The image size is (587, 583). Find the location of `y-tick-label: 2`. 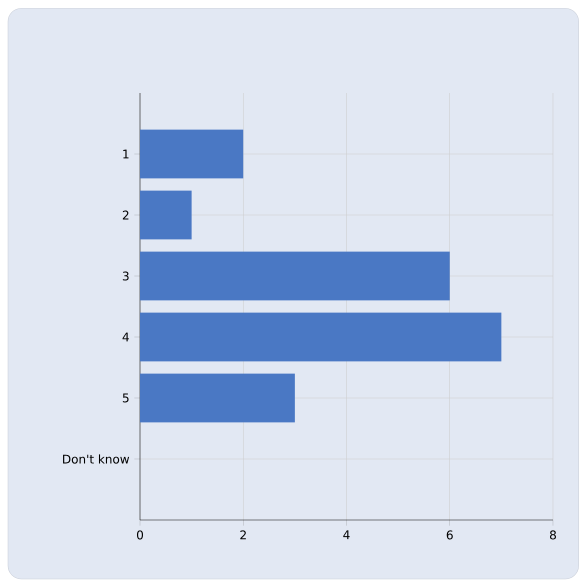

y-tick-label: 2 is located at coordinates (125, 215).